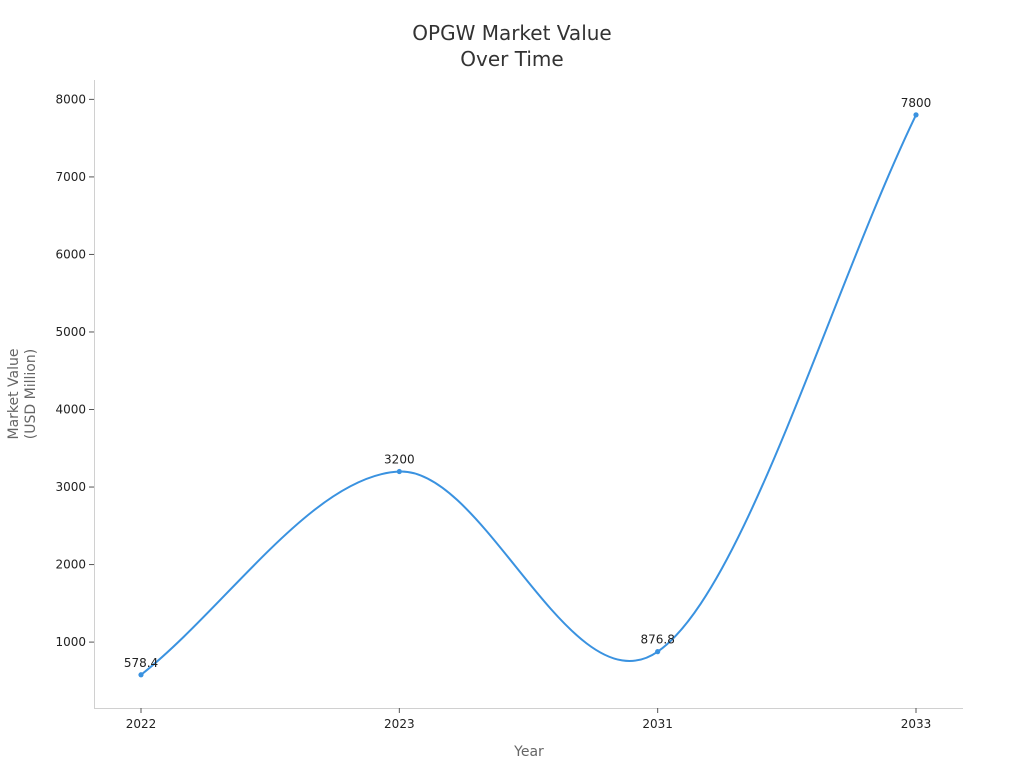 The width and height of the screenshot is (1024, 772). I want to click on y-tick-label: 2000, so click(70, 565).